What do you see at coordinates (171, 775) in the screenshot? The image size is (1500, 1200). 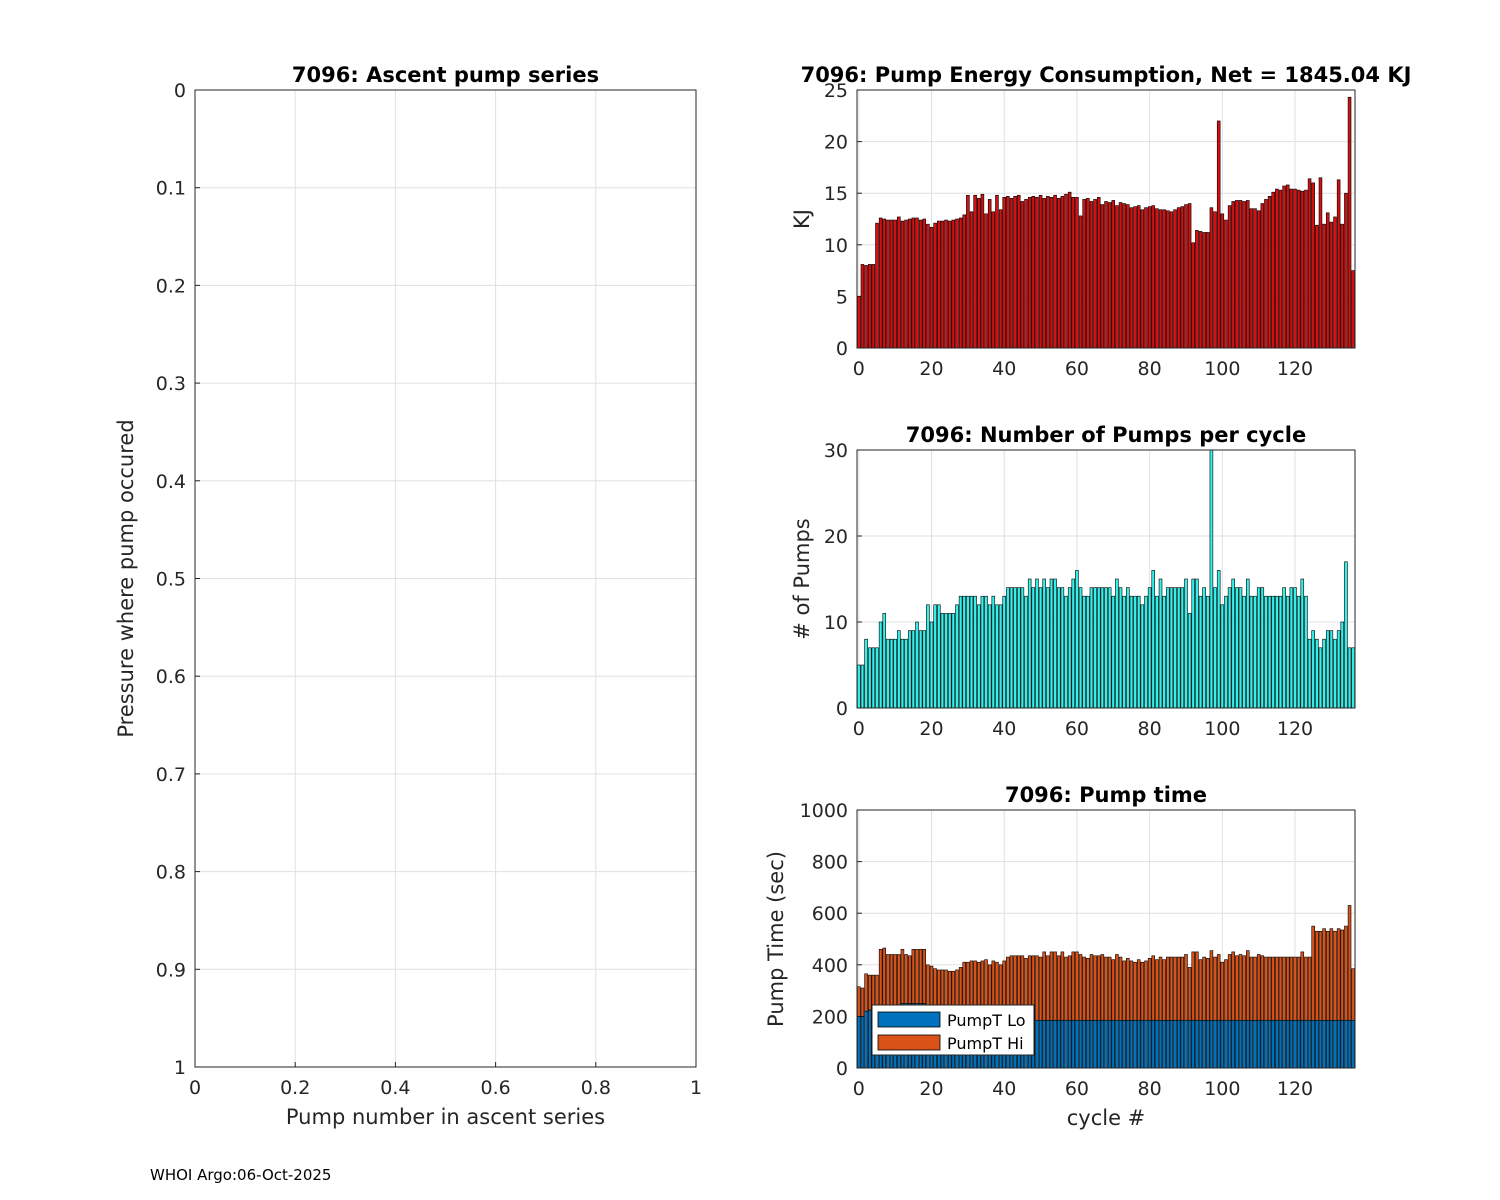 I see `y-tick-label: 0.7` at bounding box center [171, 775].